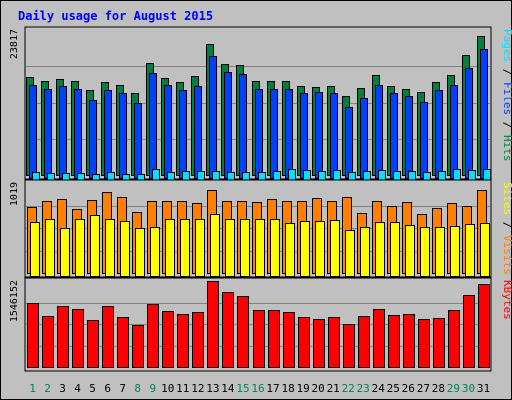  Describe the element at coordinates (483, 388) in the screenshot. I see `x-tick-label: 31` at that location.